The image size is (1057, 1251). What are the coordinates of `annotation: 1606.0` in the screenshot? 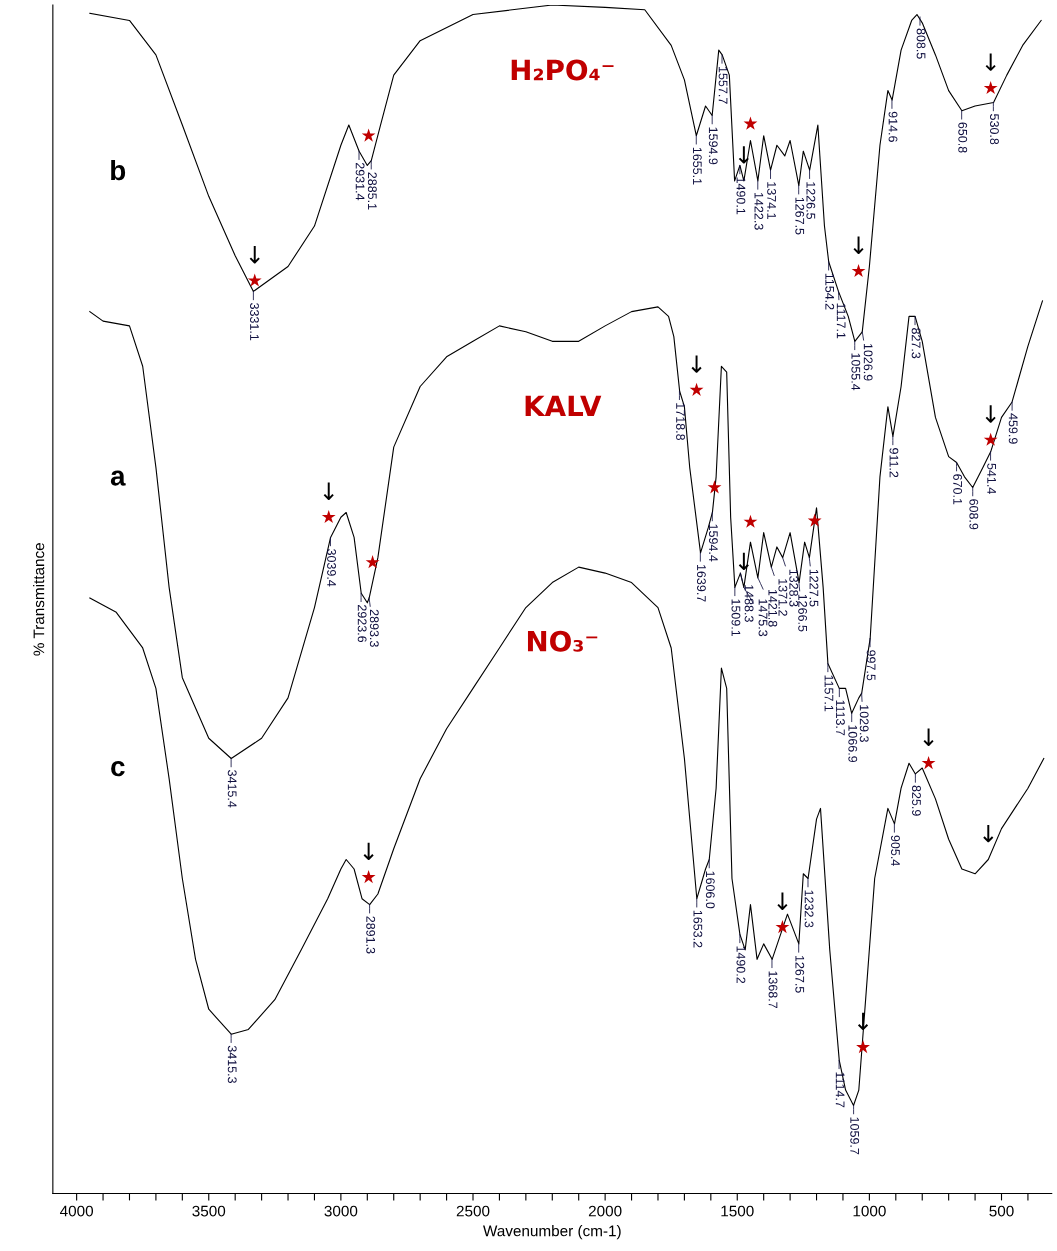 It's located at (710, 890).